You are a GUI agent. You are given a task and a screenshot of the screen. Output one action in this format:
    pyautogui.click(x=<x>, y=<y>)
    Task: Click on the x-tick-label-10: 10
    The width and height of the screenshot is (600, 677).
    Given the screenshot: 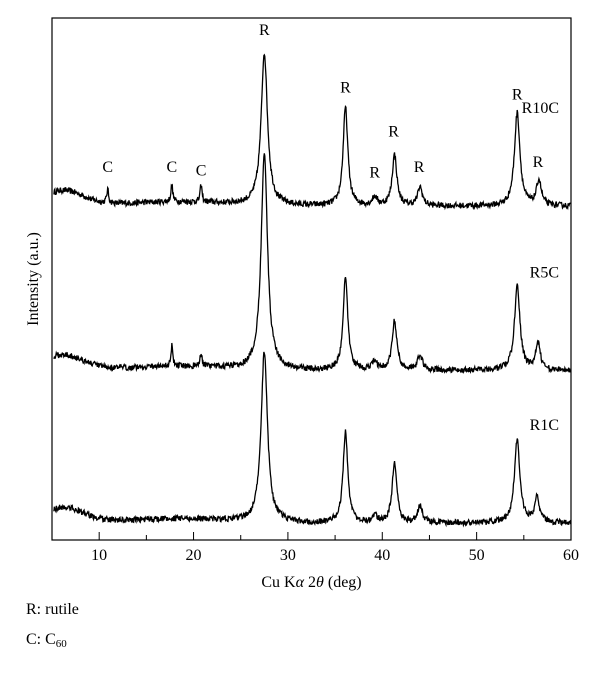 What is the action you would take?
    pyautogui.click(x=99, y=555)
    